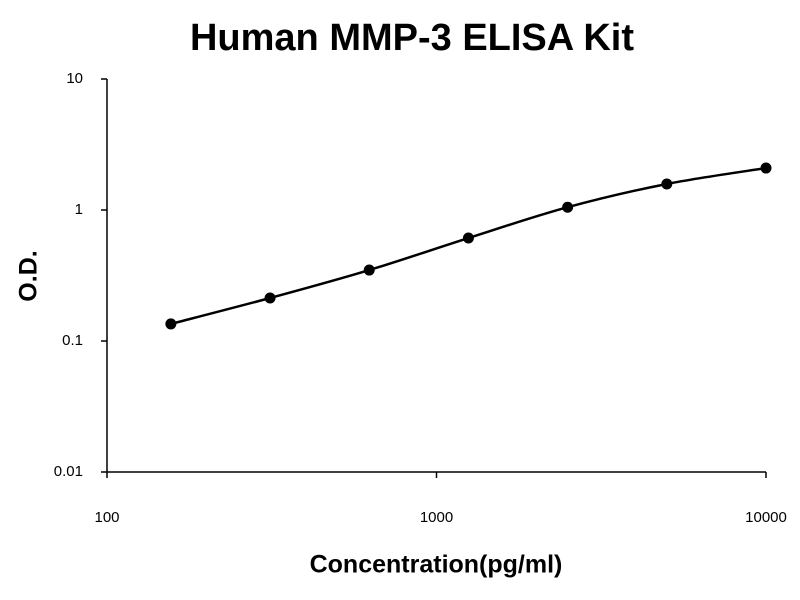 The image size is (800, 600). Describe the element at coordinates (436, 565) in the screenshot. I see `x-axis-label: Concentration(pg/ml)` at that location.